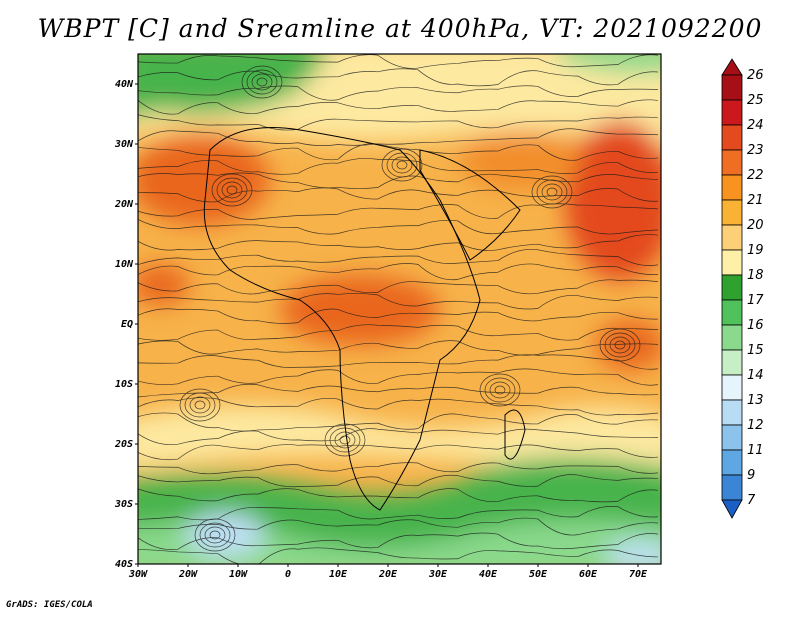  I want to click on lon-label: 0, so click(288, 574).